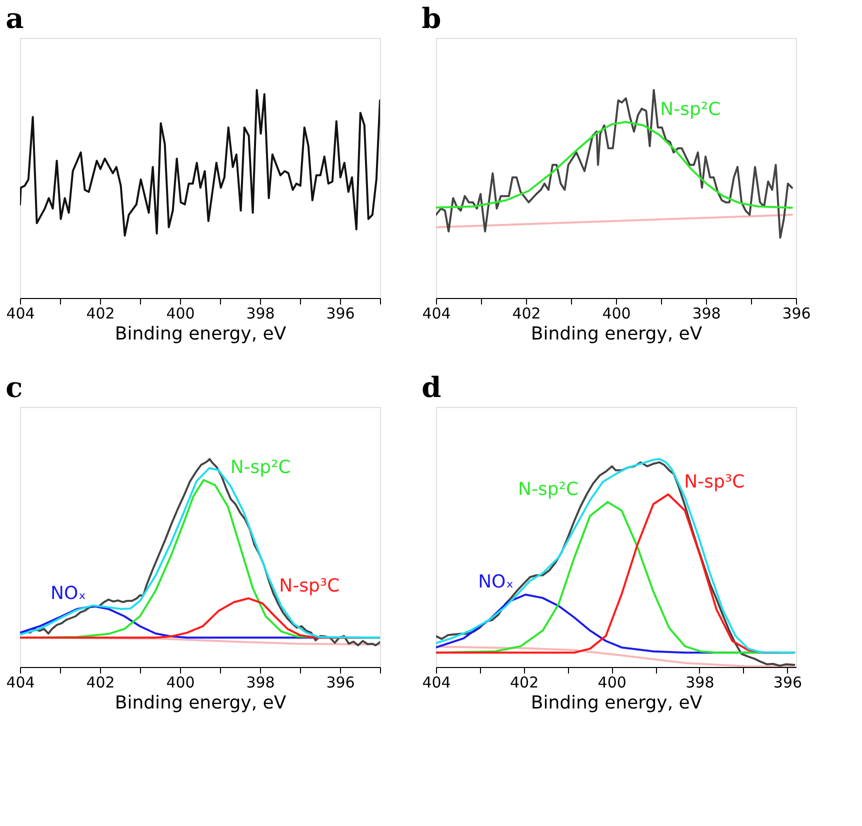 The image size is (862, 826). I want to click on chart-title: d, so click(432, 387).